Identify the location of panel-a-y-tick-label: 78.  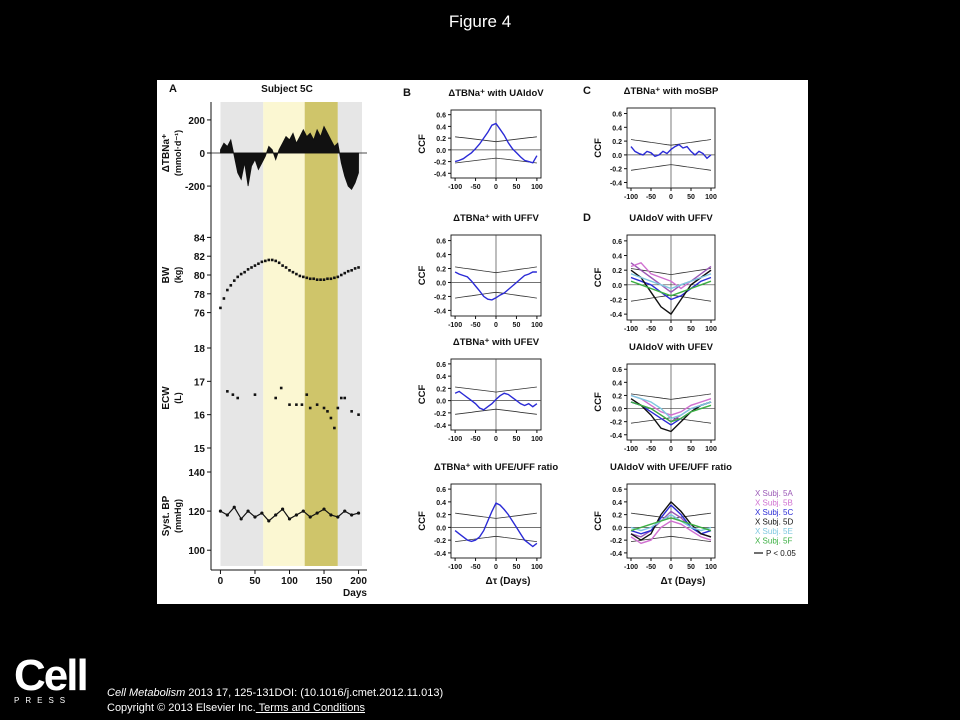
(200, 295).